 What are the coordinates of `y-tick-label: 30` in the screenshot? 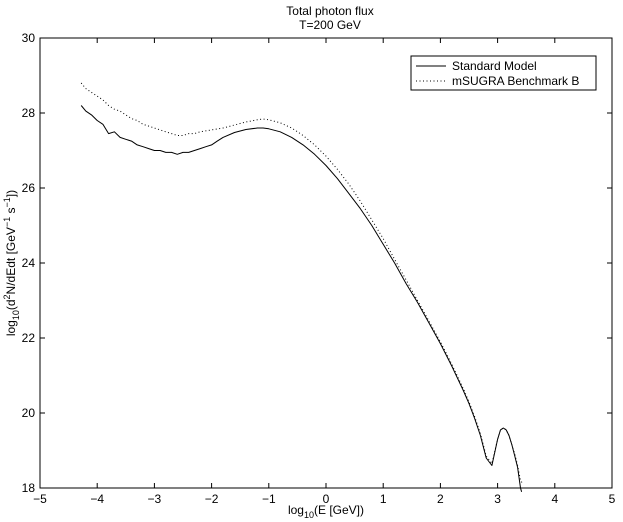 It's located at (29, 38).